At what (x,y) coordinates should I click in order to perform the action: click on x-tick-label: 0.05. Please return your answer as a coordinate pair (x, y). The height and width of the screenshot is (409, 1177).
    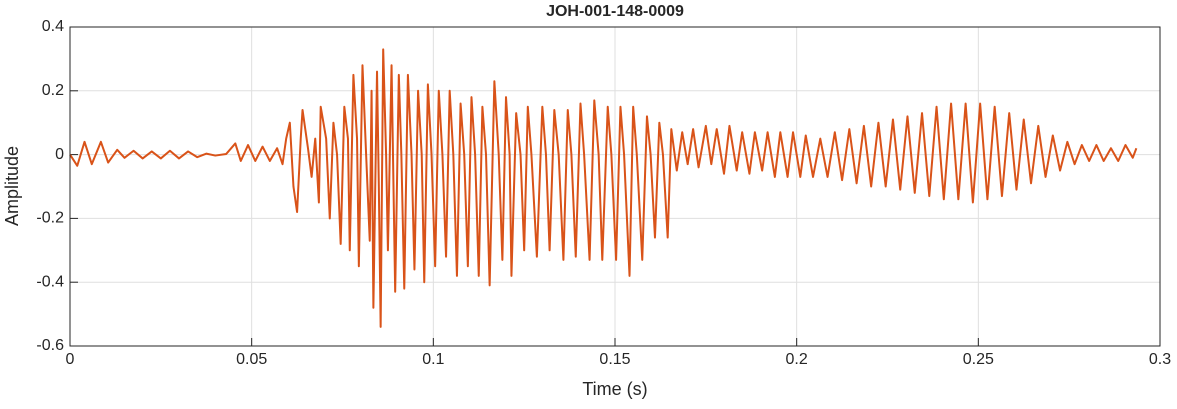
    Looking at the image, I should click on (251, 359).